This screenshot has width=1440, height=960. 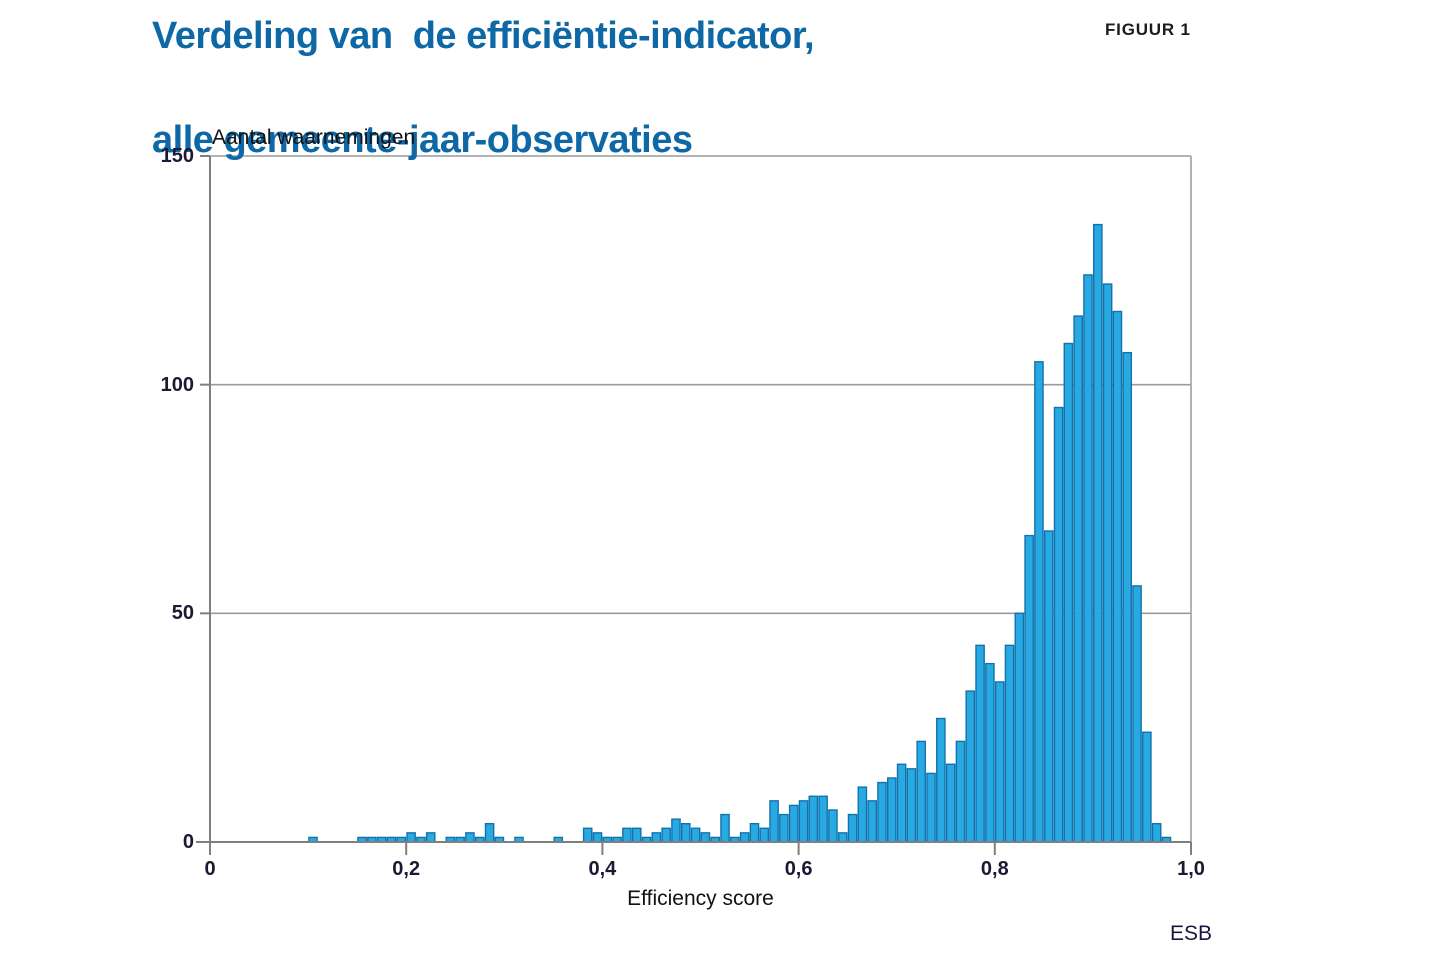 I want to click on histogram-bar-0.96, so click(x=1156, y=833).